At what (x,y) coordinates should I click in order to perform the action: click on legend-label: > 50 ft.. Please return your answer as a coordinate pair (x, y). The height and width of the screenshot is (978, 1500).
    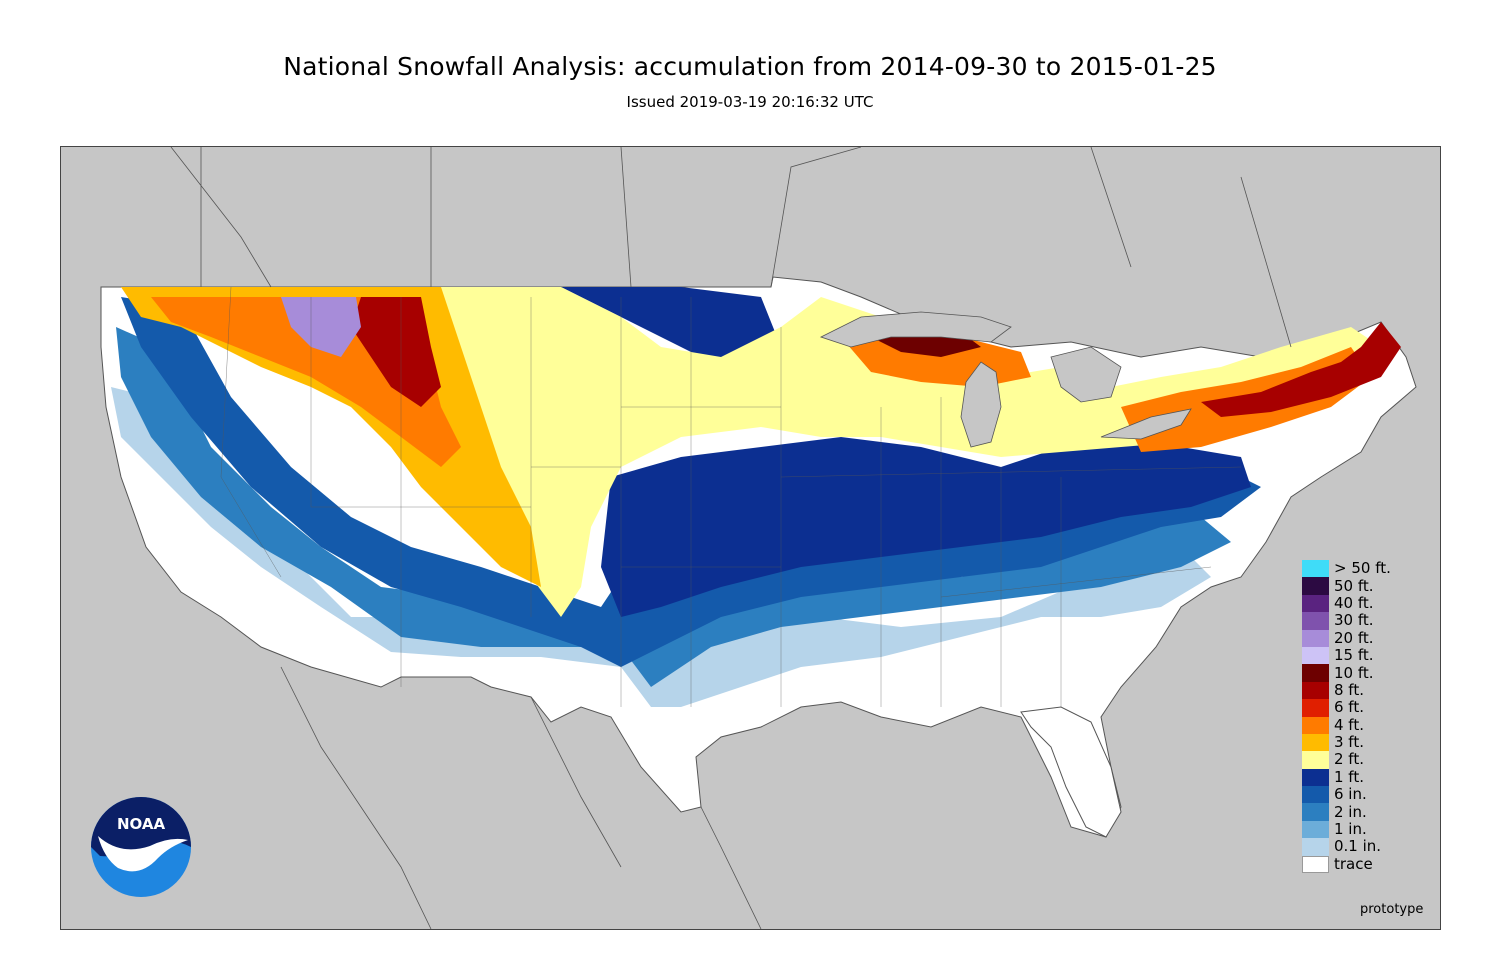
    Looking at the image, I should click on (1362, 568).